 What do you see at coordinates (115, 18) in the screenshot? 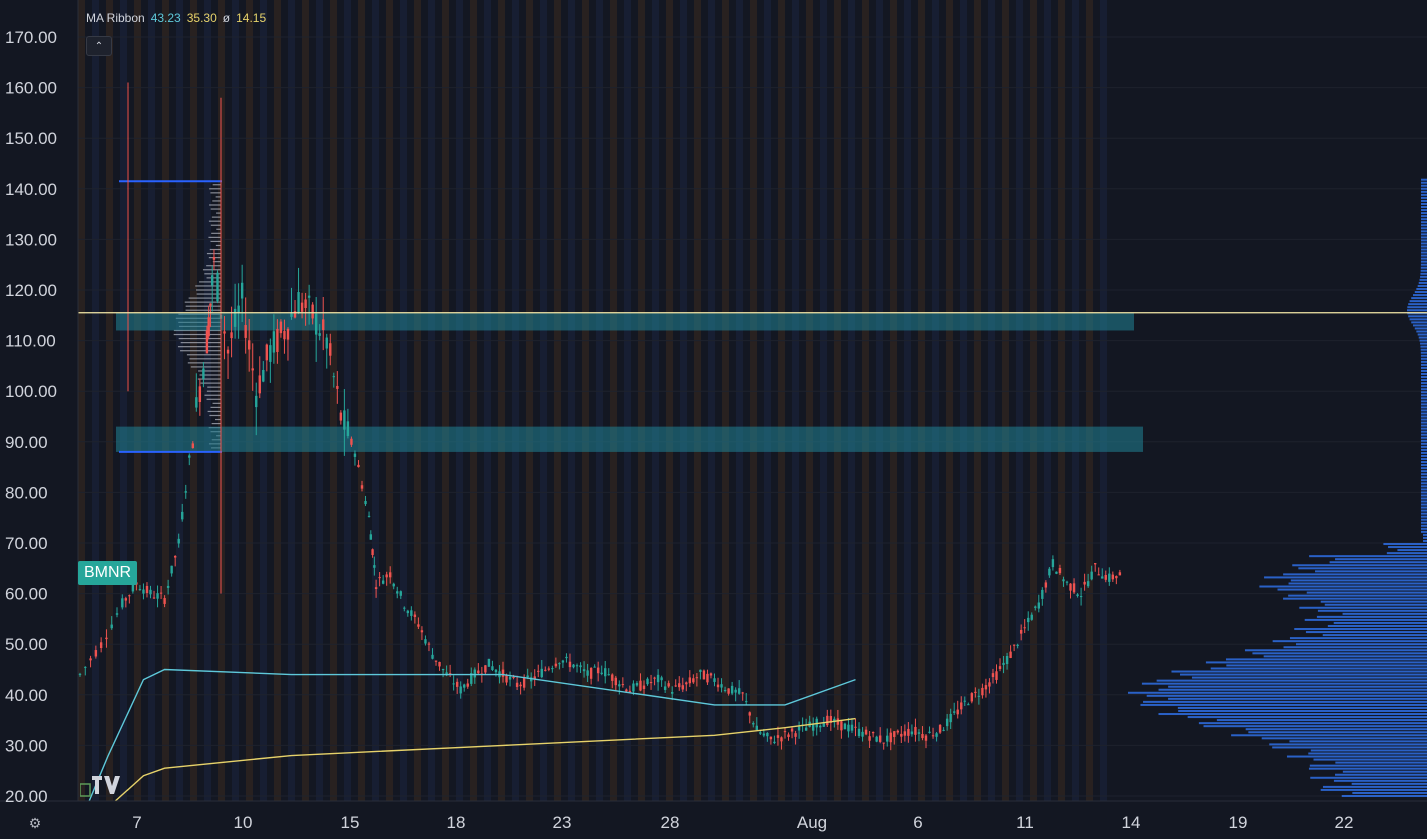
I see `legend-title: MA Ribbon` at bounding box center [115, 18].